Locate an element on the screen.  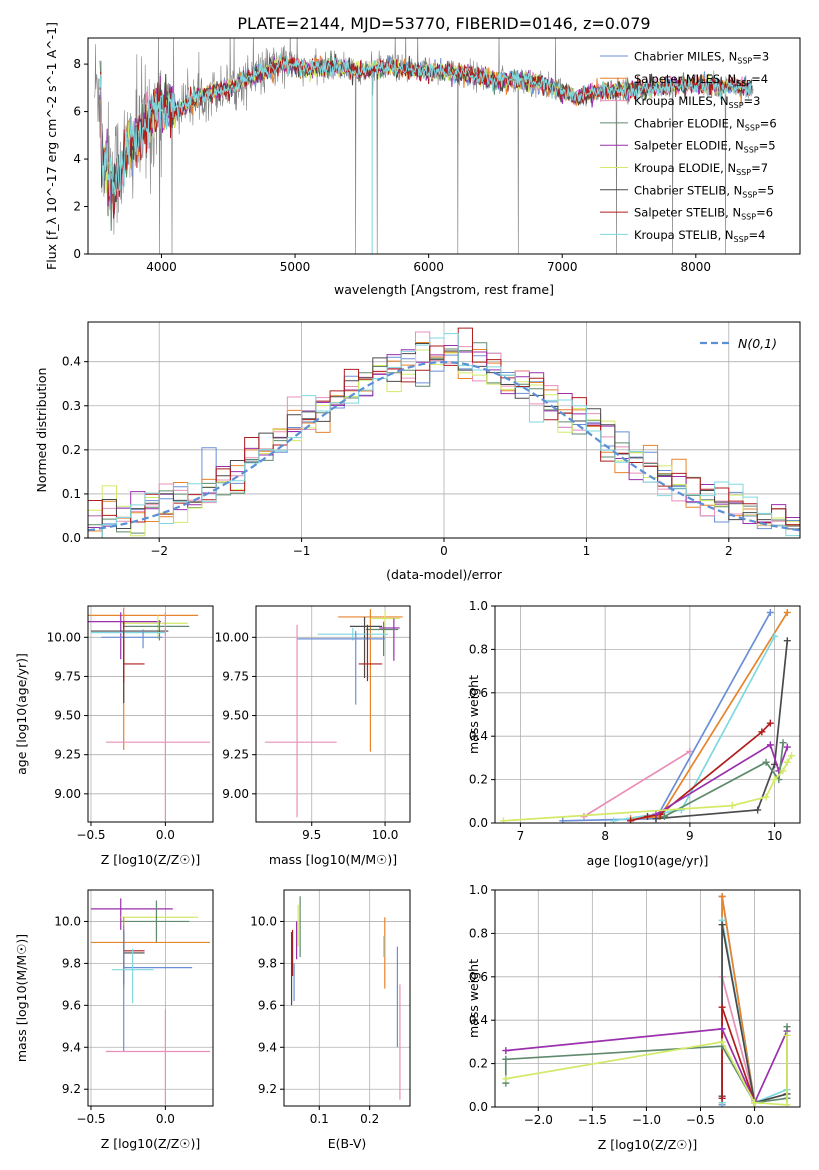
x-axis-label: E(B-V) is located at coordinates (347, 1143).